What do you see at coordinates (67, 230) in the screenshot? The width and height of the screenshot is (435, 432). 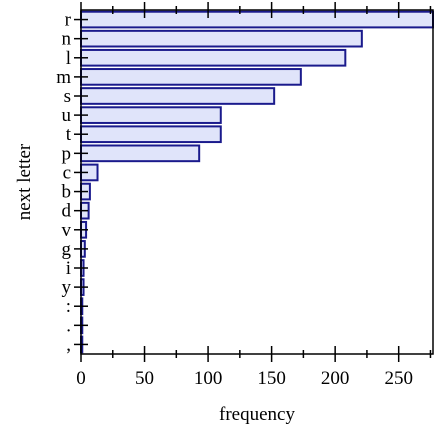 I see `y-tick-label: v` at bounding box center [67, 230].